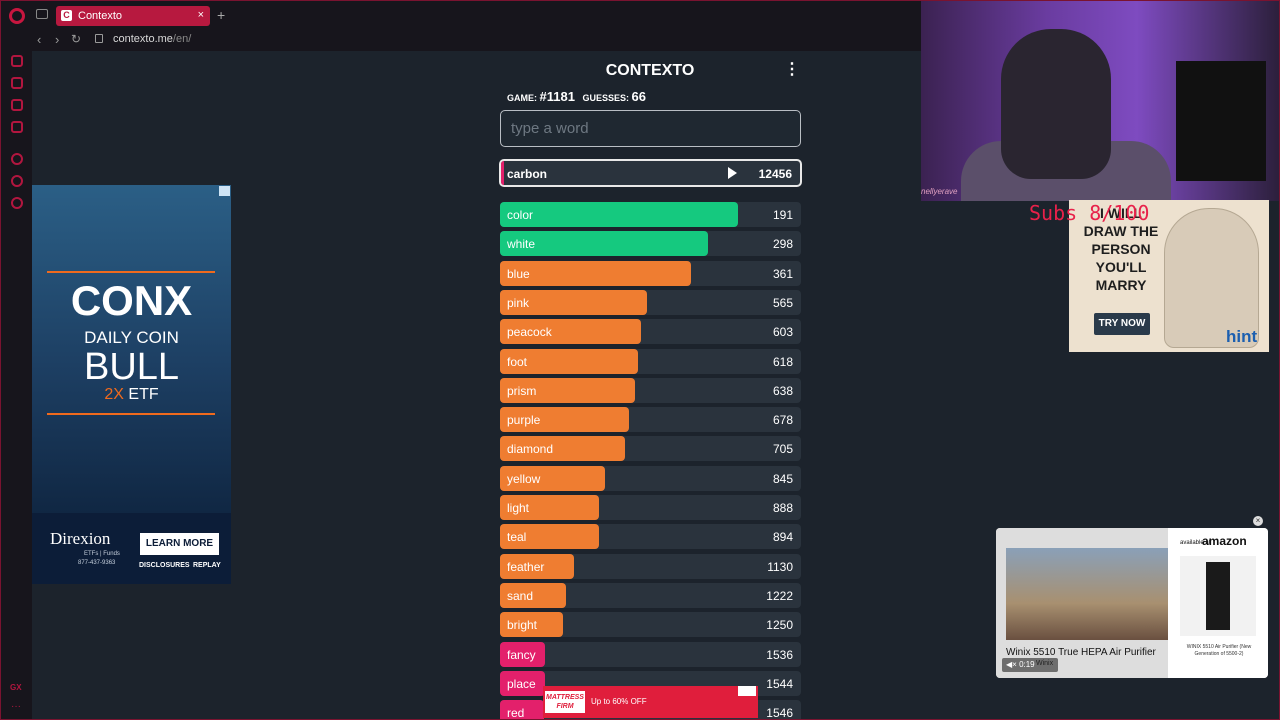 This screenshot has width=1280, height=720. What do you see at coordinates (650, 128) in the screenshot?
I see `word-input` at bounding box center [650, 128].